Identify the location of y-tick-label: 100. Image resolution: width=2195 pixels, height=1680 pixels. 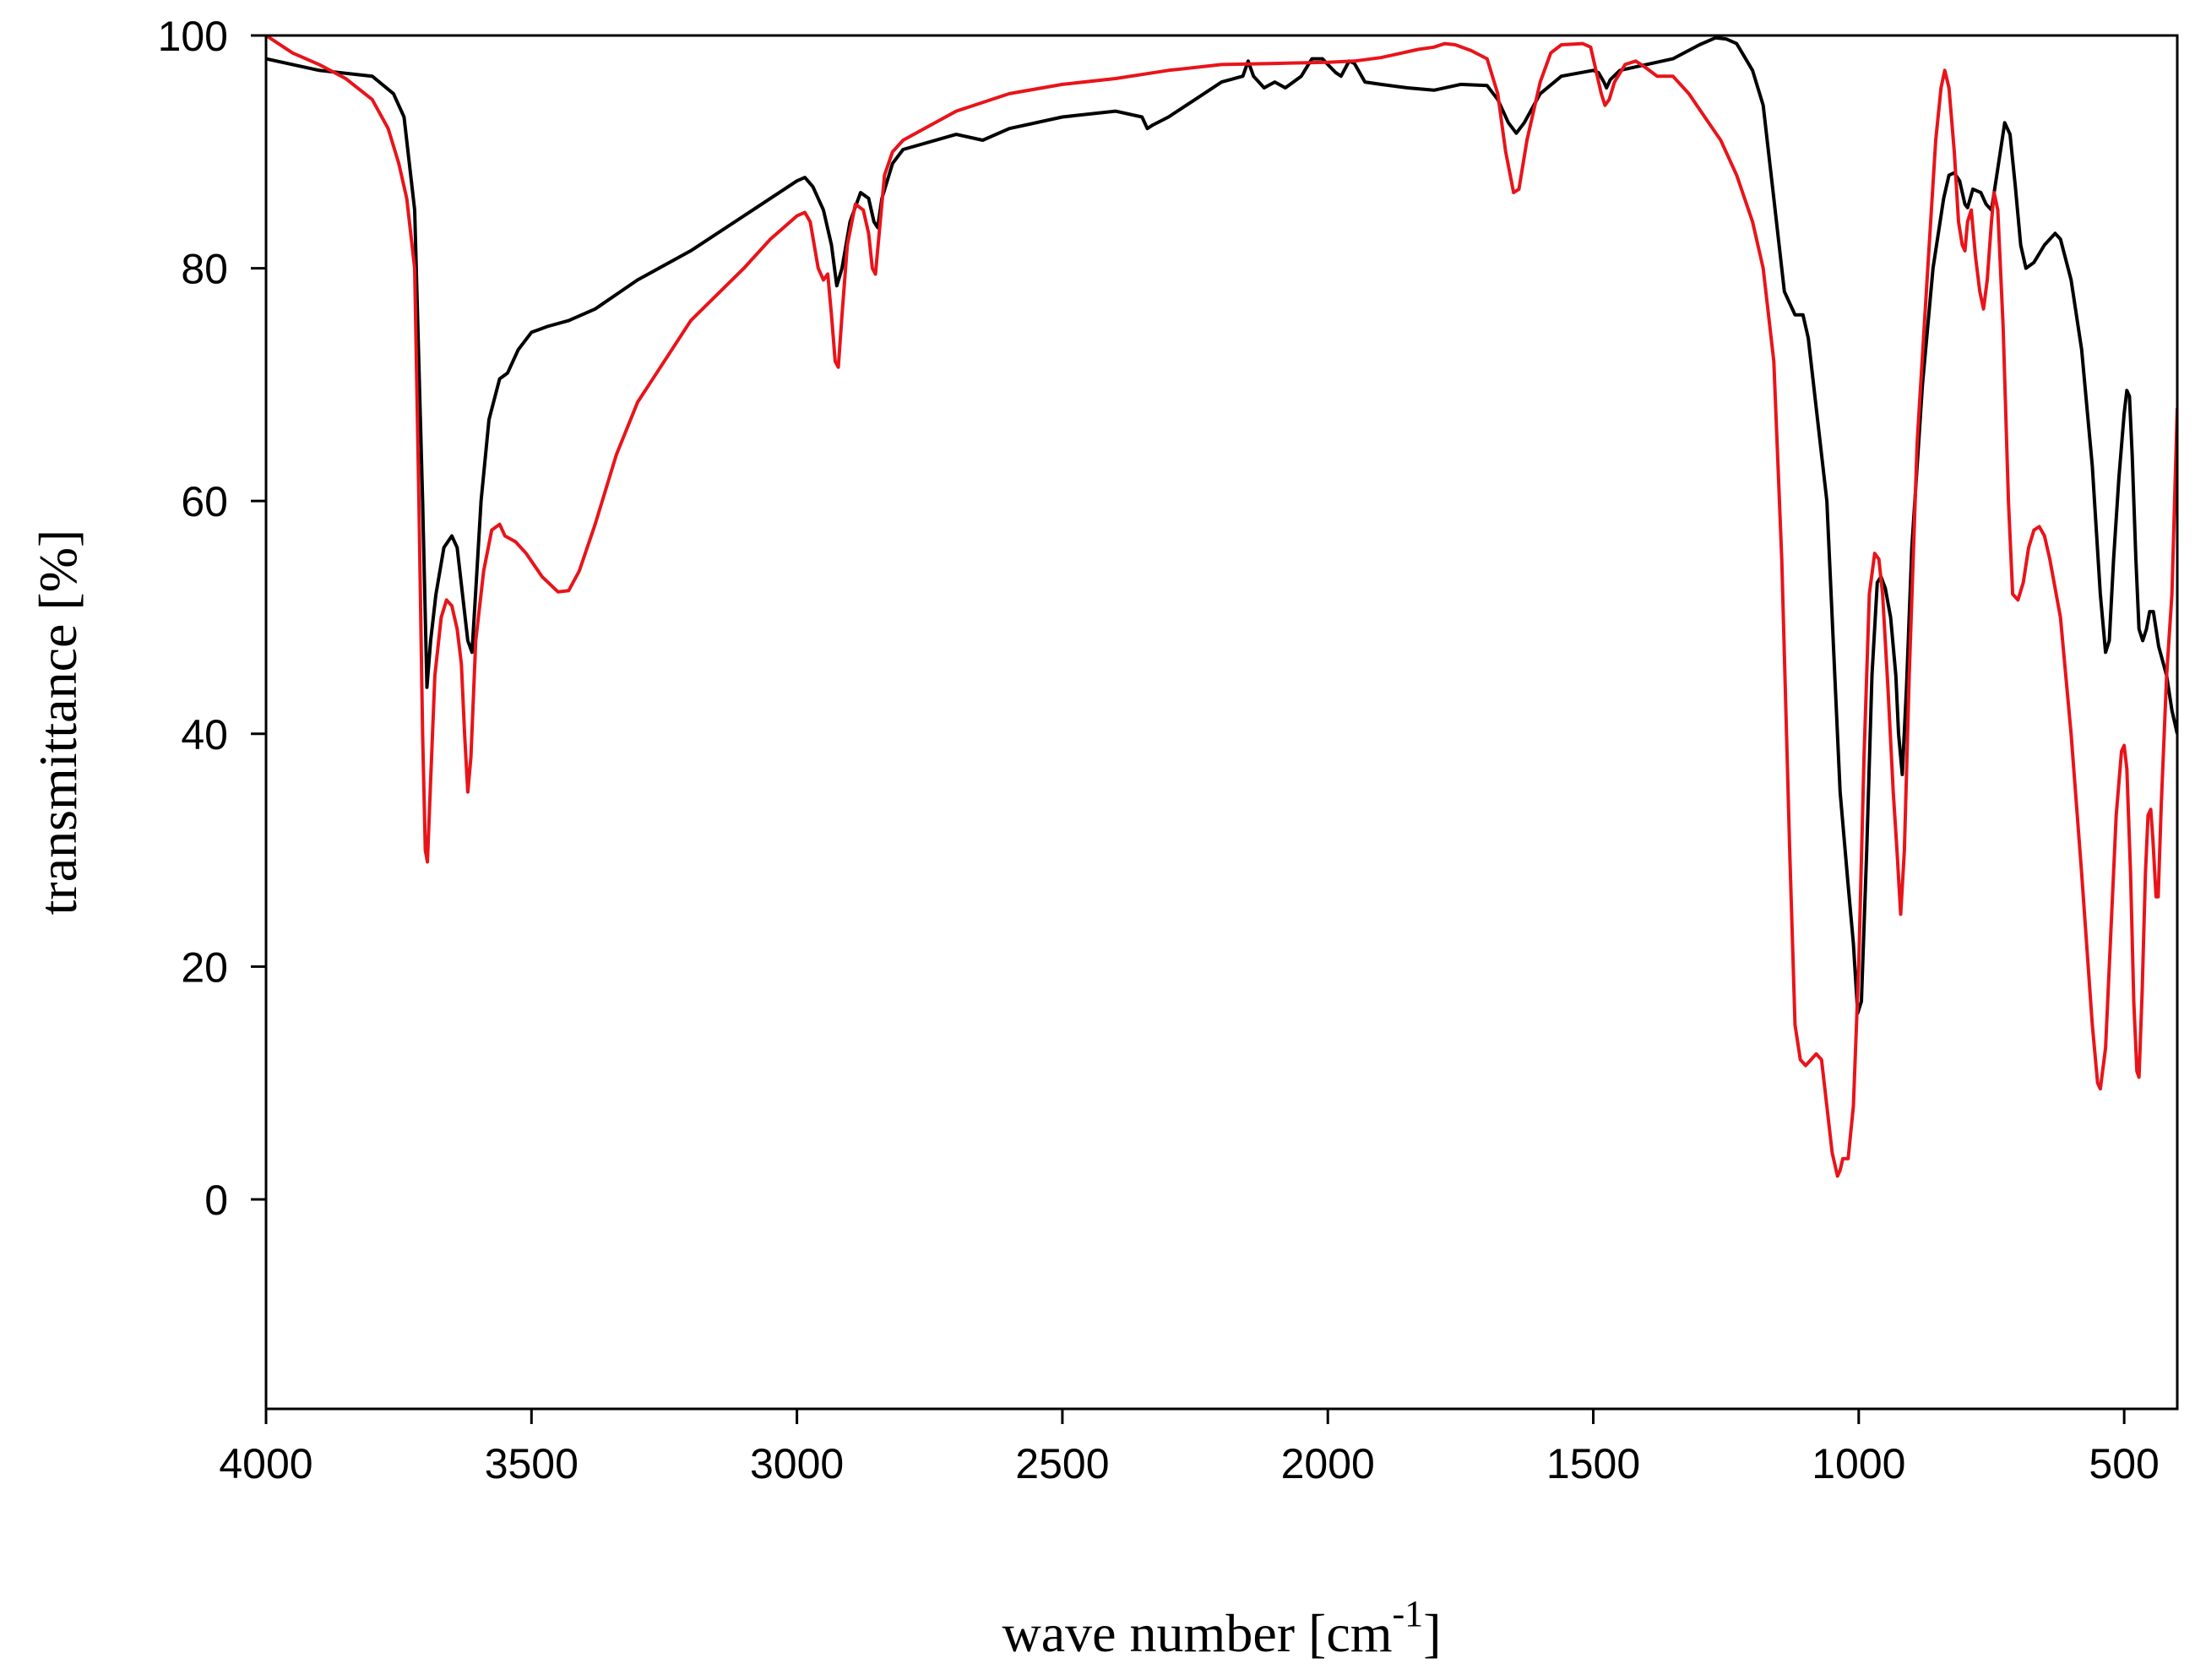
(193, 36).